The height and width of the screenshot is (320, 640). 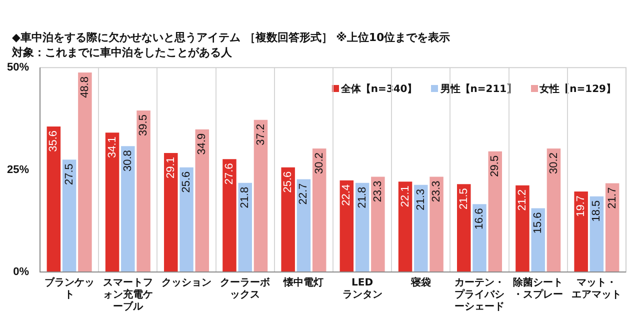 What do you see at coordinates (18, 68) in the screenshot?
I see `y-tick-label: 50%` at bounding box center [18, 68].